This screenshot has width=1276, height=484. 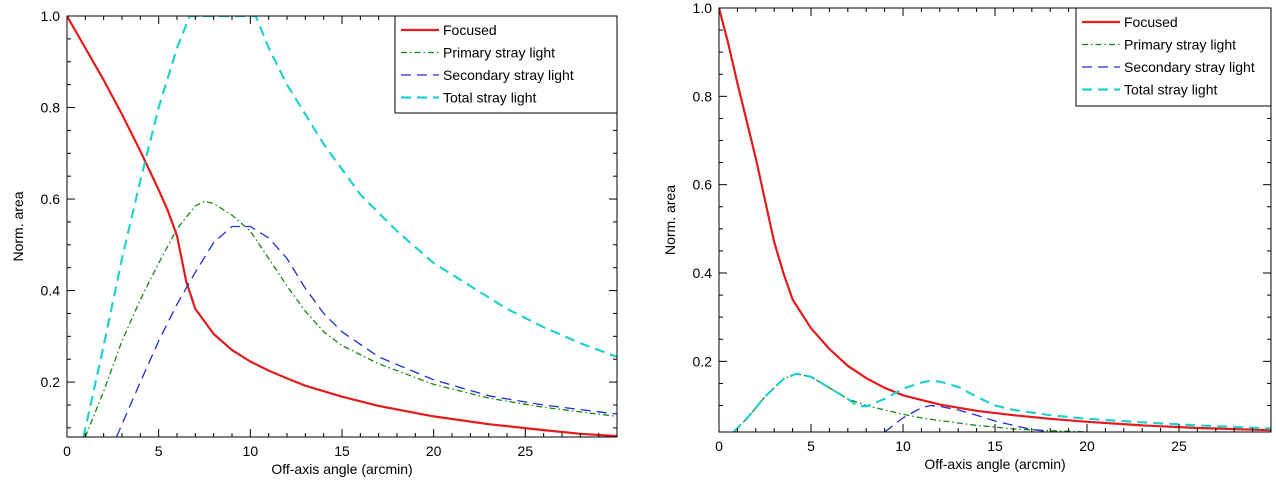 I want to click on series-line-primary-stray-light, so click(x=910, y=403).